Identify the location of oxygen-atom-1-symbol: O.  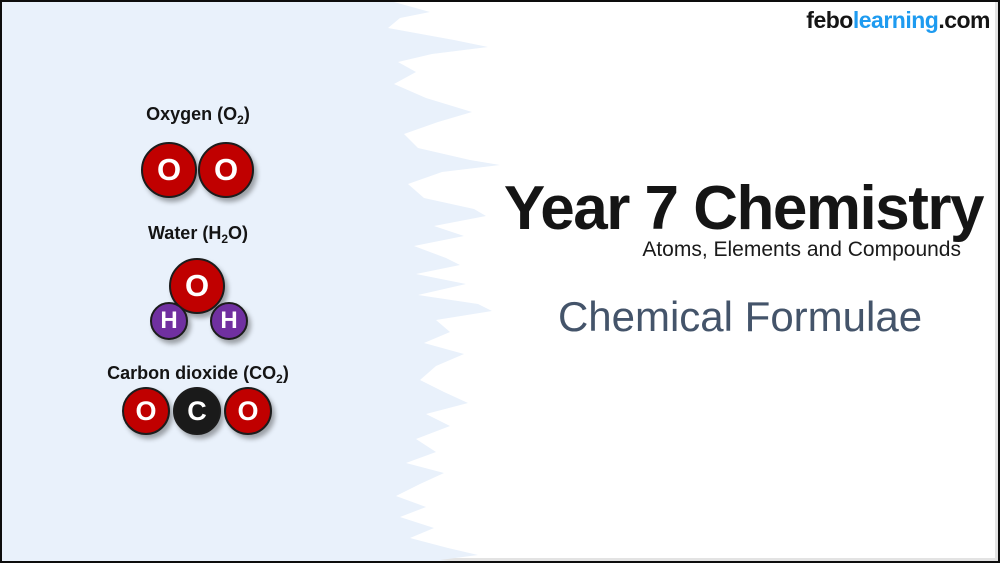
(169, 169).